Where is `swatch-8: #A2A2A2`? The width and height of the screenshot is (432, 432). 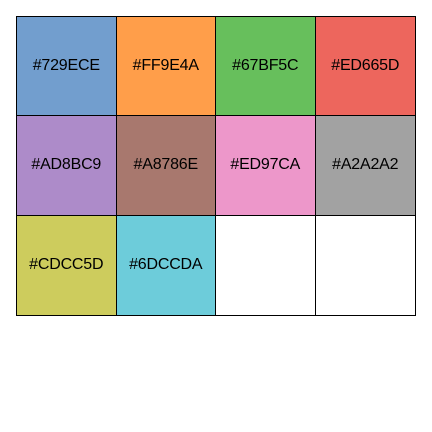 swatch-8: #A2A2A2 is located at coordinates (365, 166).